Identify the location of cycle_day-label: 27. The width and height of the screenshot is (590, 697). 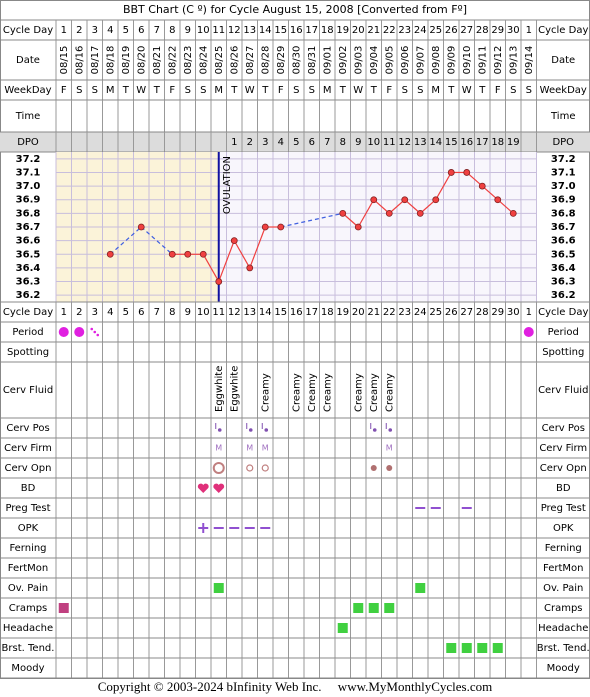
(466, 30).